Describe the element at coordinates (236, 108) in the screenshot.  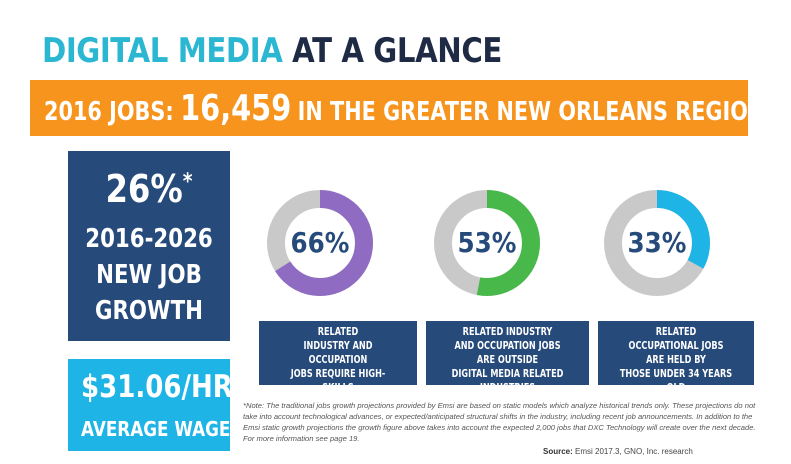
I see `banner-value: 16,459` at that location.